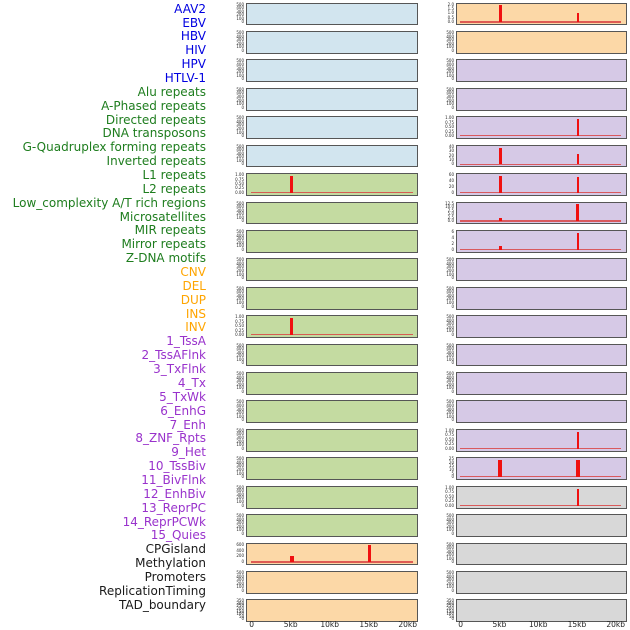  Describe the element at coordinates (439, 99) in the screenshot. I see `y-axis-2-tssaflnk: 500 400 300 200 100 0` at that location.